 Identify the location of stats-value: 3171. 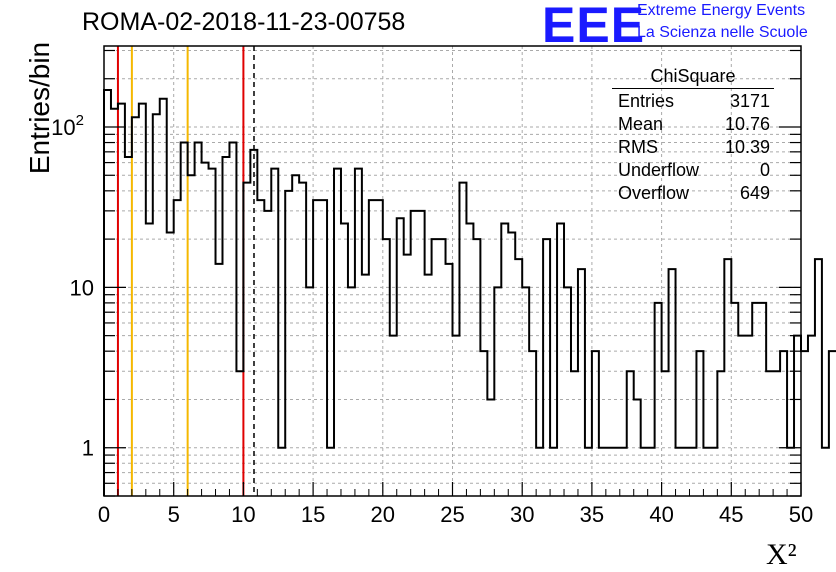
(749, 101).